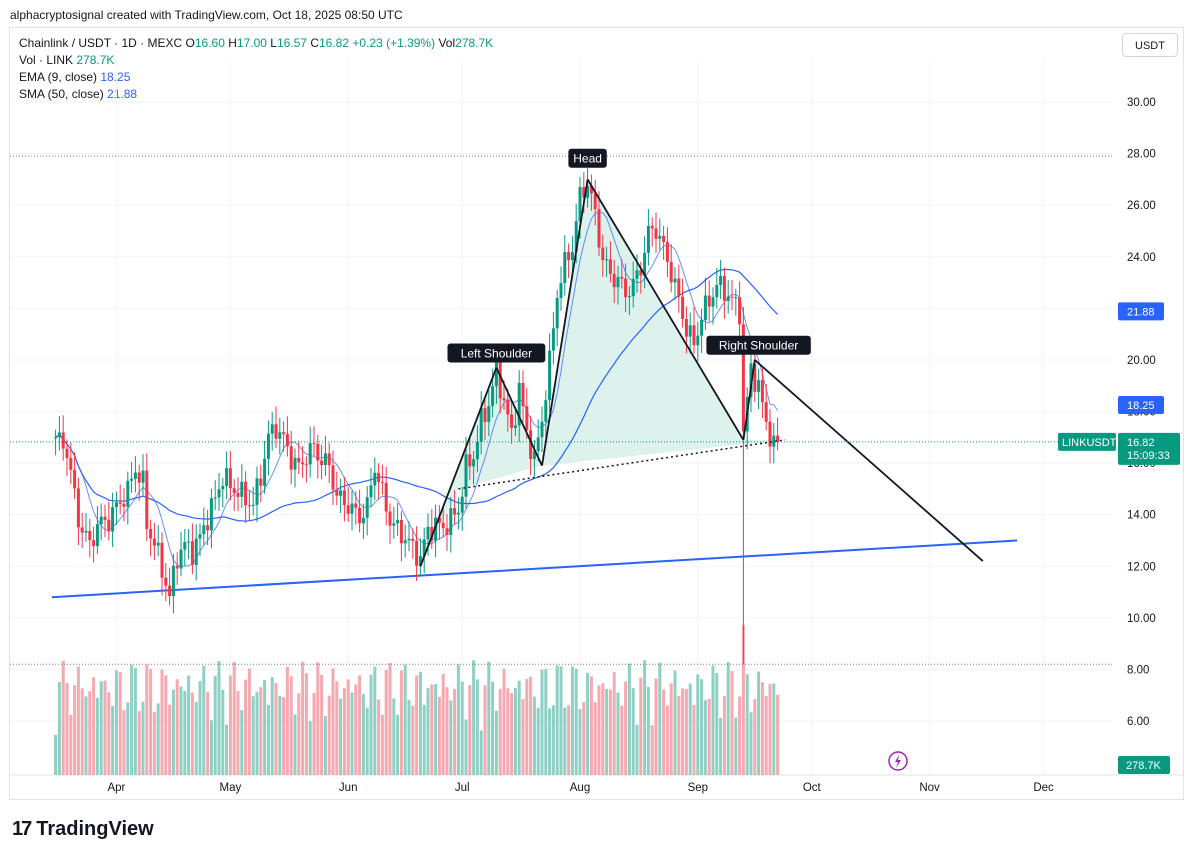 Image resolution: width=1195 pixels, height=861 pixels. Describe the element at coordinates (1141, 361) in the screenshot. I see `y-tick-label: 20.00` at that location.